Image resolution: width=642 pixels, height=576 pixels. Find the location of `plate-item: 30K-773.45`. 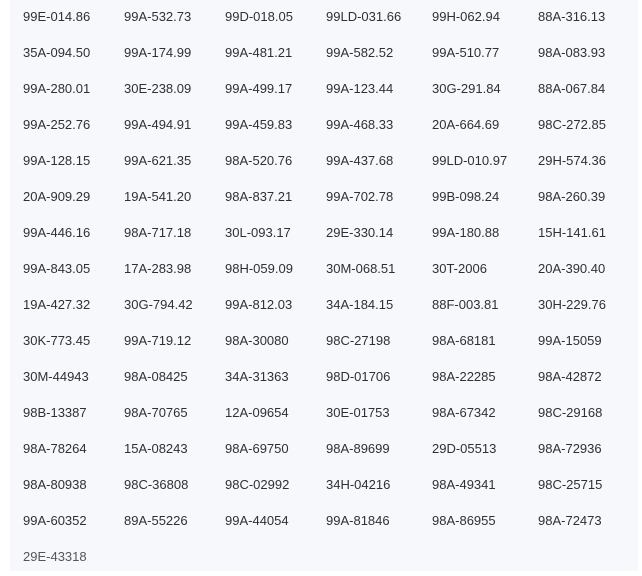

plate-item: 30K-773.45 is located at coordinates (57, 340).